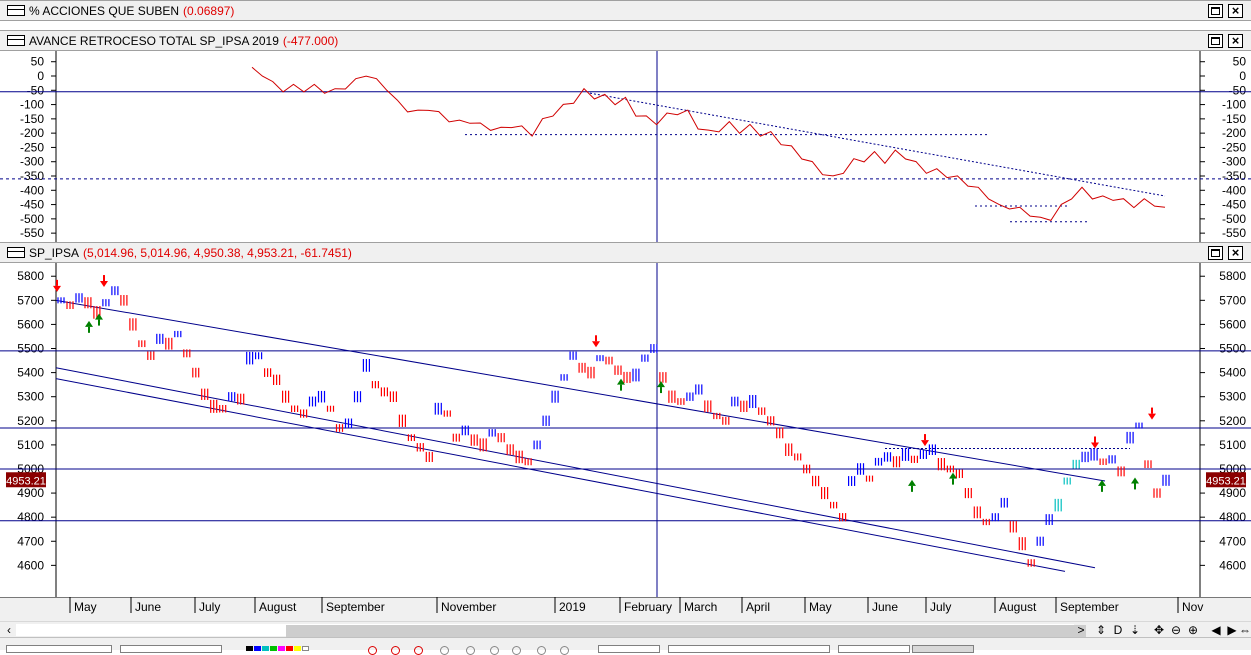 Image resolution: width=1251 pixels, height=655 pixels. What do you see at coordinates (1240, 62) in the screenshot?
I see `ad-axis-label: 50` at bounding box center [1240, 62].